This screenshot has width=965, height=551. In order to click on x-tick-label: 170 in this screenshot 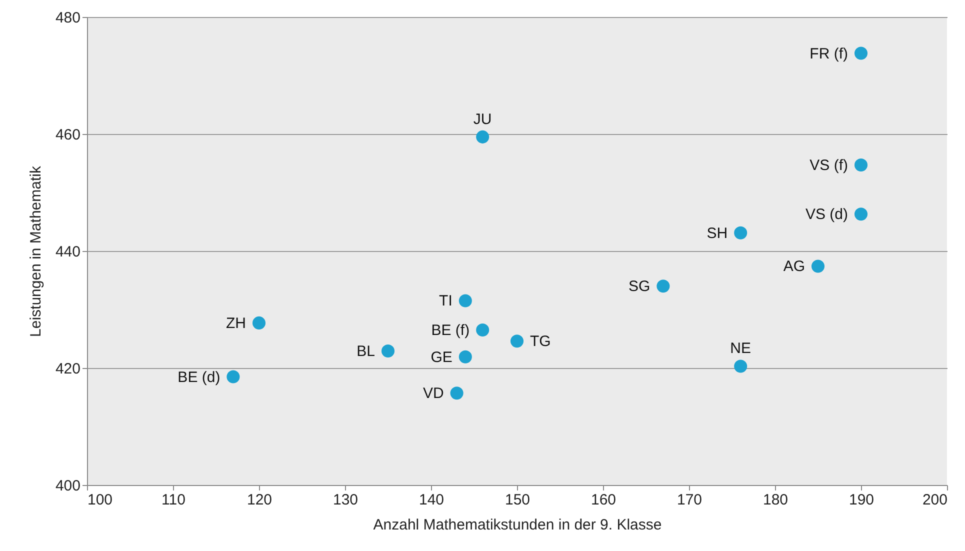, I will do `click(689, 500)`.